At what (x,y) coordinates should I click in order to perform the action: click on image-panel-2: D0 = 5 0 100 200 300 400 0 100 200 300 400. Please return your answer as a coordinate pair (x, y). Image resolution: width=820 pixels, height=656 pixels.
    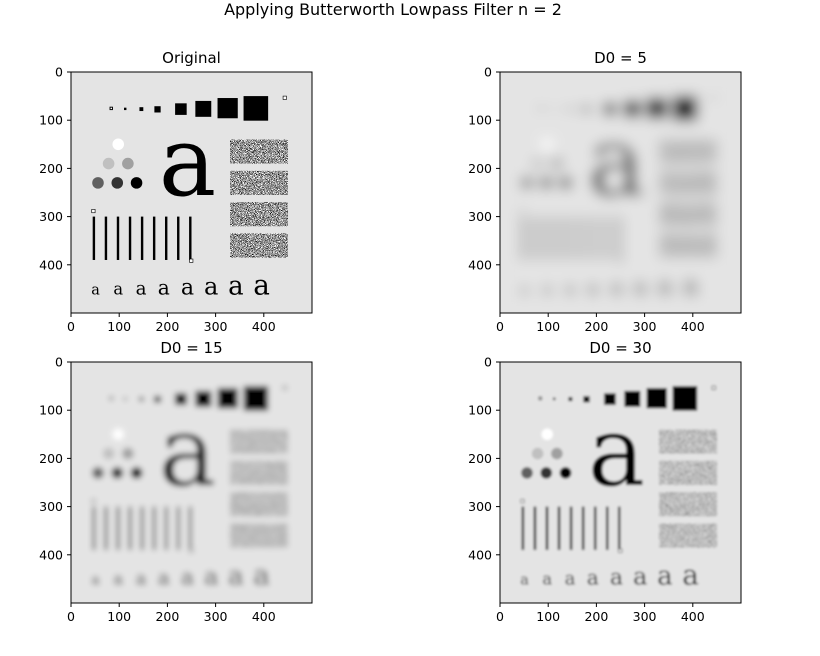
    Looking at the image, I should click on (605, 191).